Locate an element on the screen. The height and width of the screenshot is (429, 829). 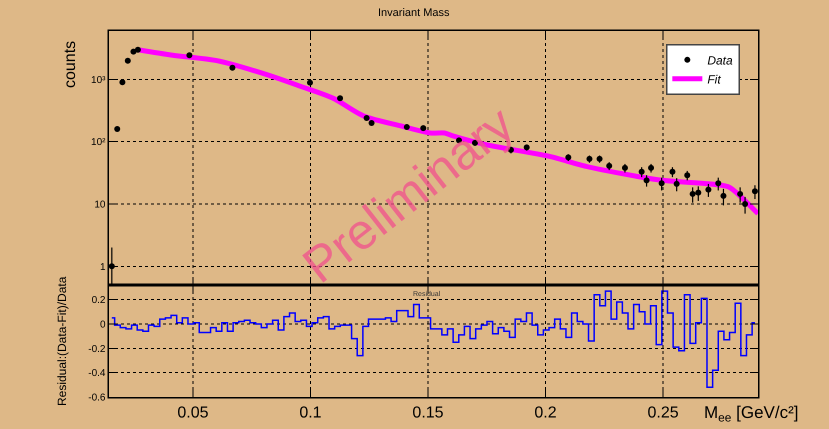
y-tick-label: 10 is located at coordinates (100, 204).